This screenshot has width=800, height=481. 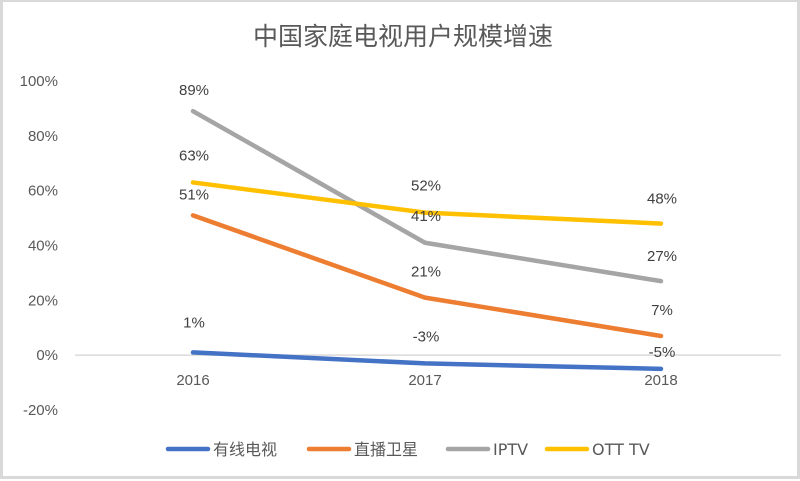 I want to click on data-label: 7%, so click(x=662, y=310).